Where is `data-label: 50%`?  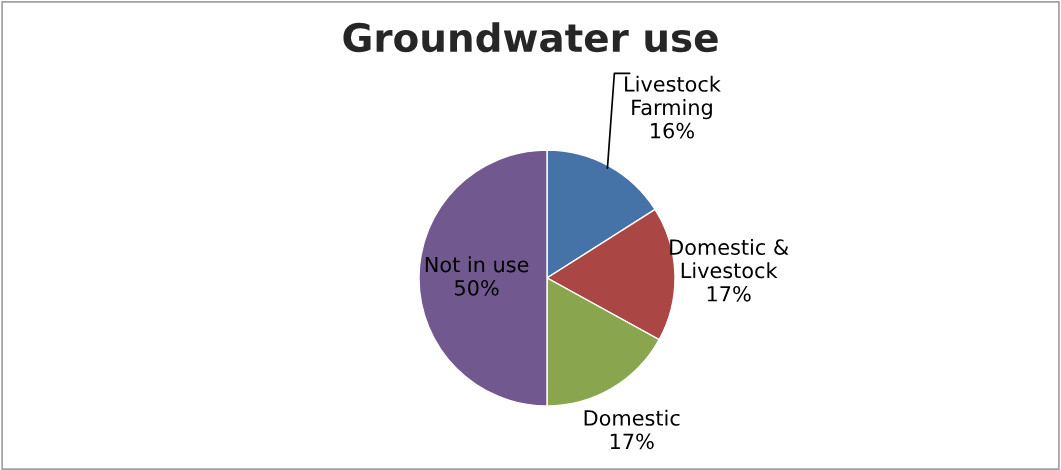 data-label: 50% is located at coordinates (477, 287).